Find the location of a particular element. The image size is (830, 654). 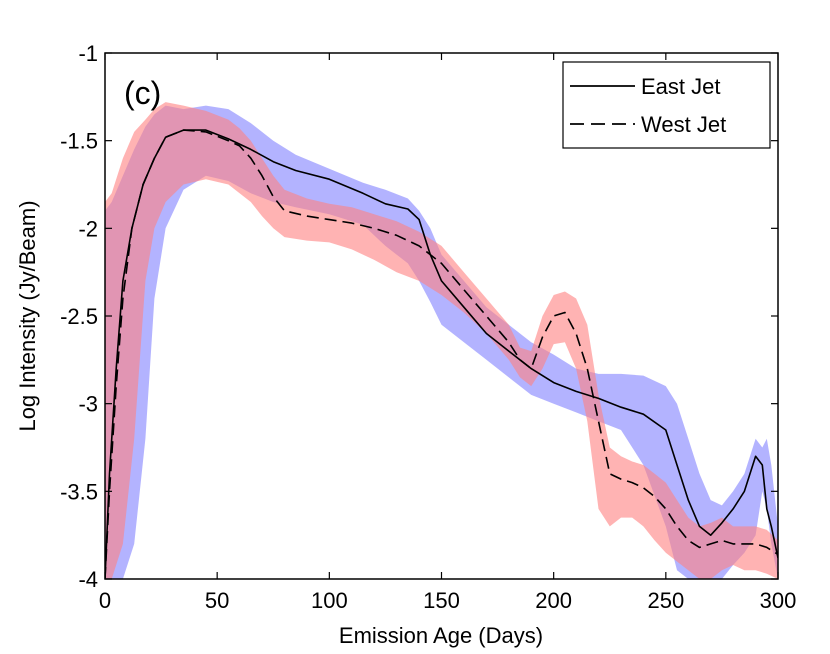

x-tick-label: 0 is located at coordinates (105, 600).